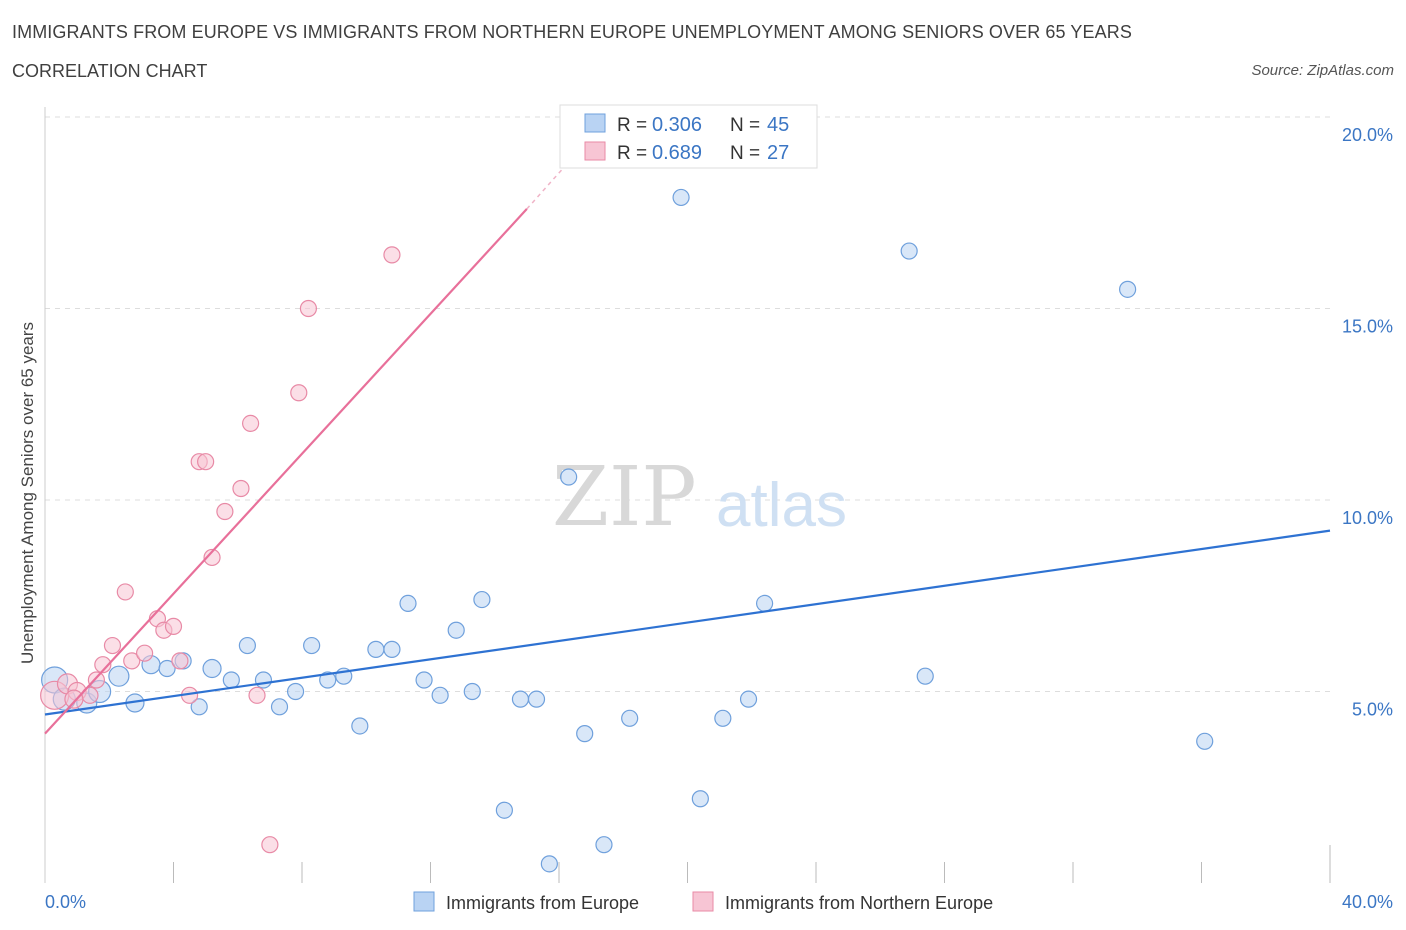 This screenshot has width=1406, height=930. Describe the element at coordinates (554, 178) in the screenshot. I see `trend-line-northern-europe-extension` at that location.